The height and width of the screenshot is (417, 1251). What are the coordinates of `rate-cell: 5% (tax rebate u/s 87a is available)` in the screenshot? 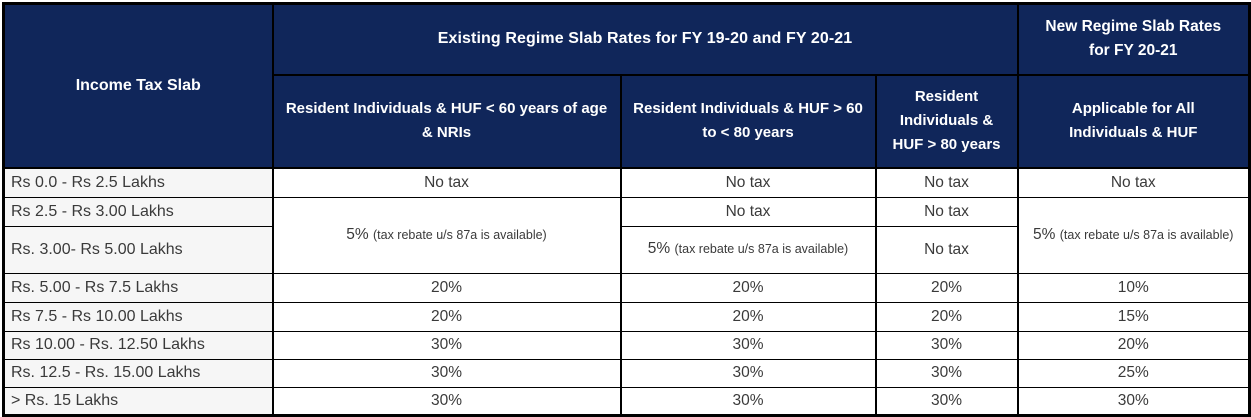 It's located at (748, 249).